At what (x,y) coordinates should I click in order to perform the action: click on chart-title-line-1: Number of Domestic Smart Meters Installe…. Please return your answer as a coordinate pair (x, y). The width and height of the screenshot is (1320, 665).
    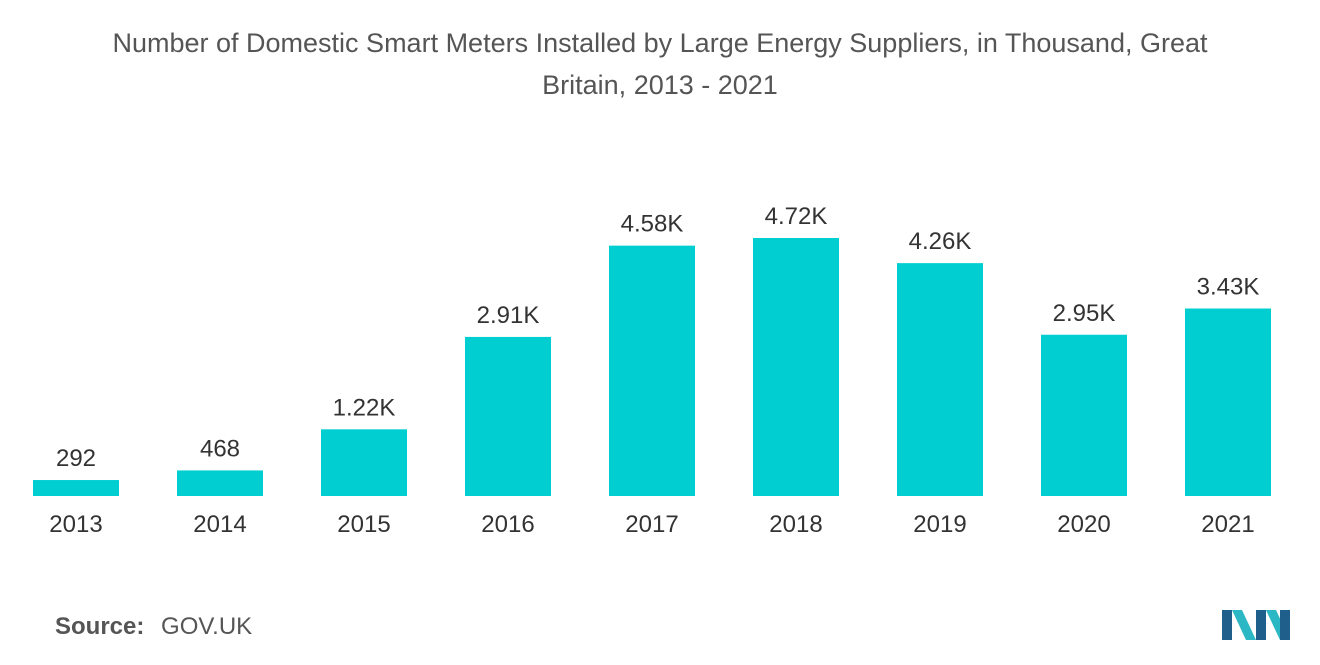
    Looking at the image, I should click on (660, 43).